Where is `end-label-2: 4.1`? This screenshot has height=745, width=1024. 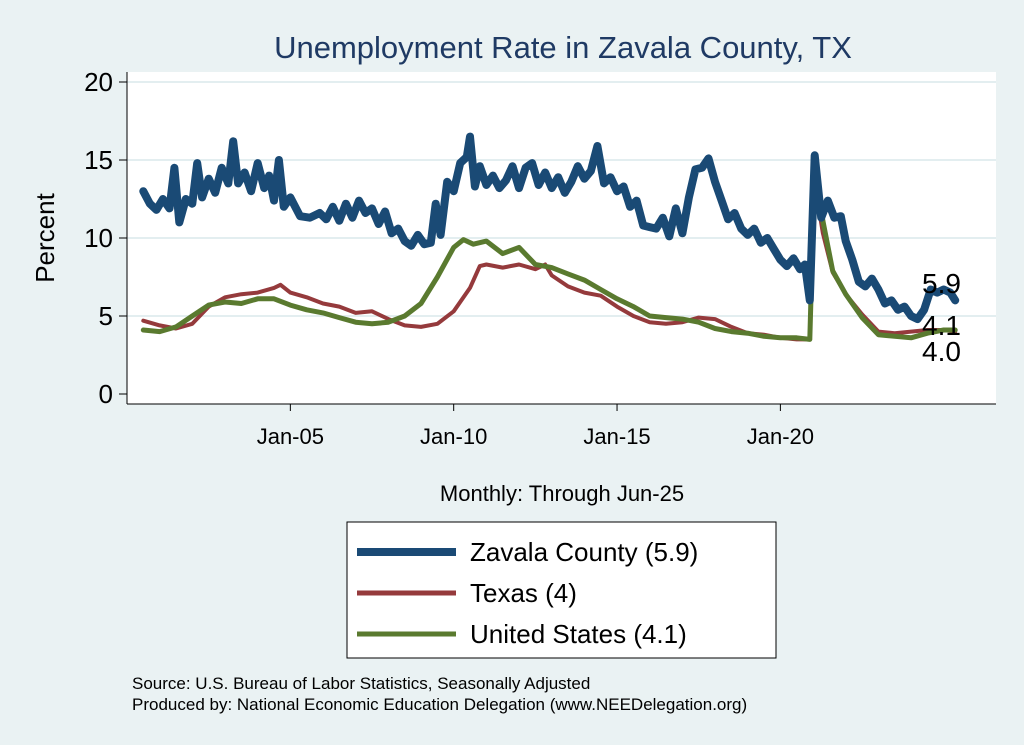
end-label-2: 4.1 is located at coordinates (941, 325).